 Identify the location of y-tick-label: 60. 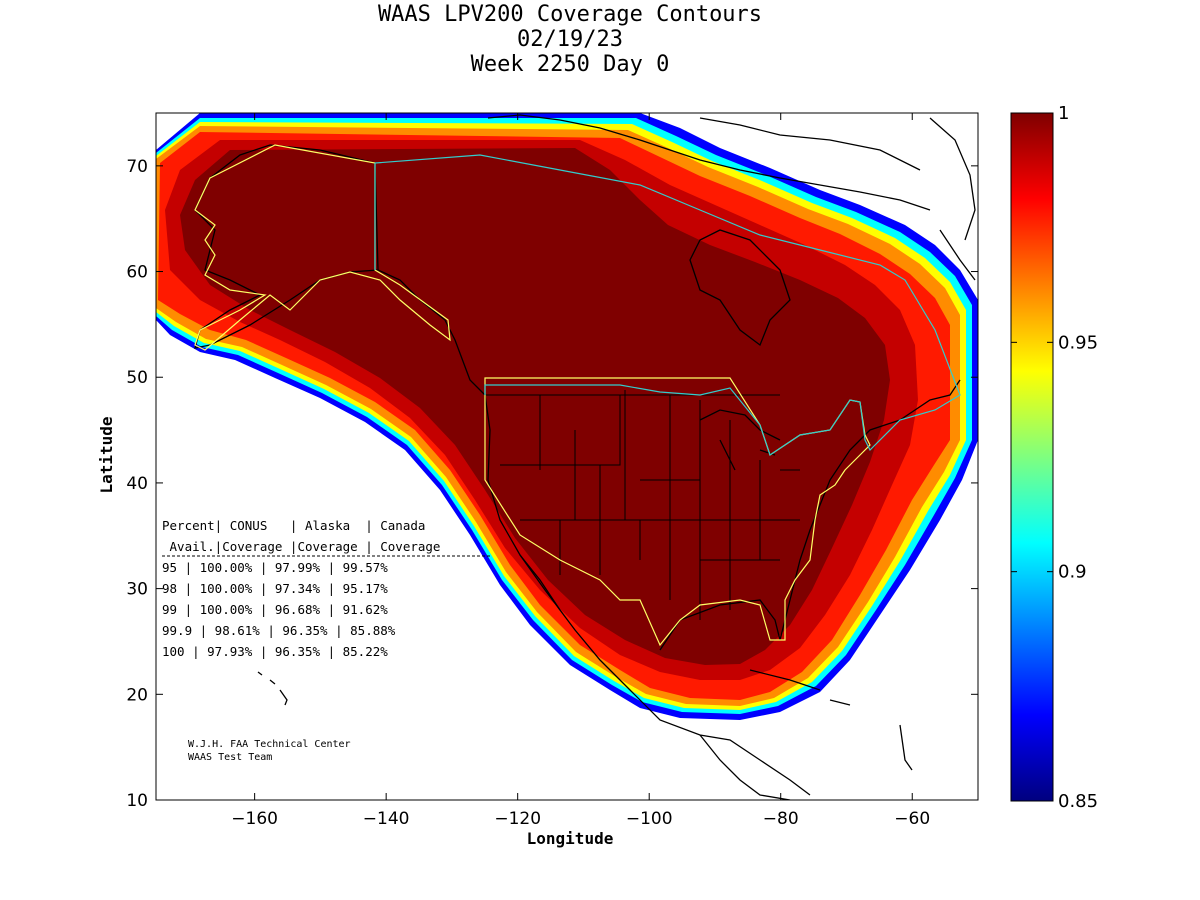
(137, 273).